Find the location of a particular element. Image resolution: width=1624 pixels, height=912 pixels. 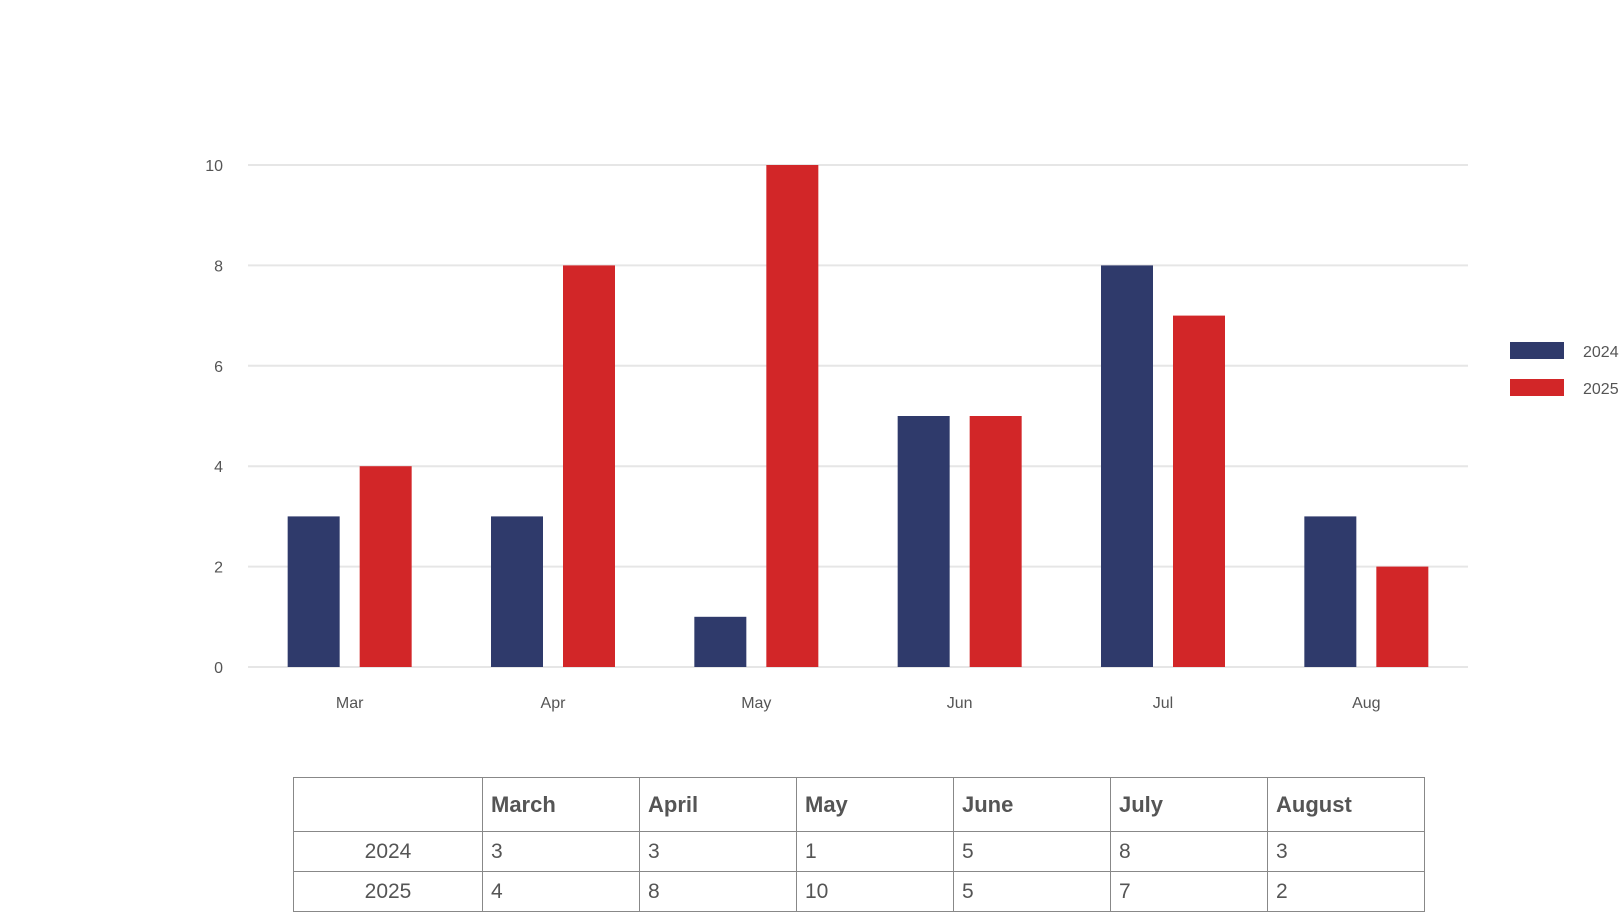

legend-label: 2025 is located at coordinates (1601, 389).